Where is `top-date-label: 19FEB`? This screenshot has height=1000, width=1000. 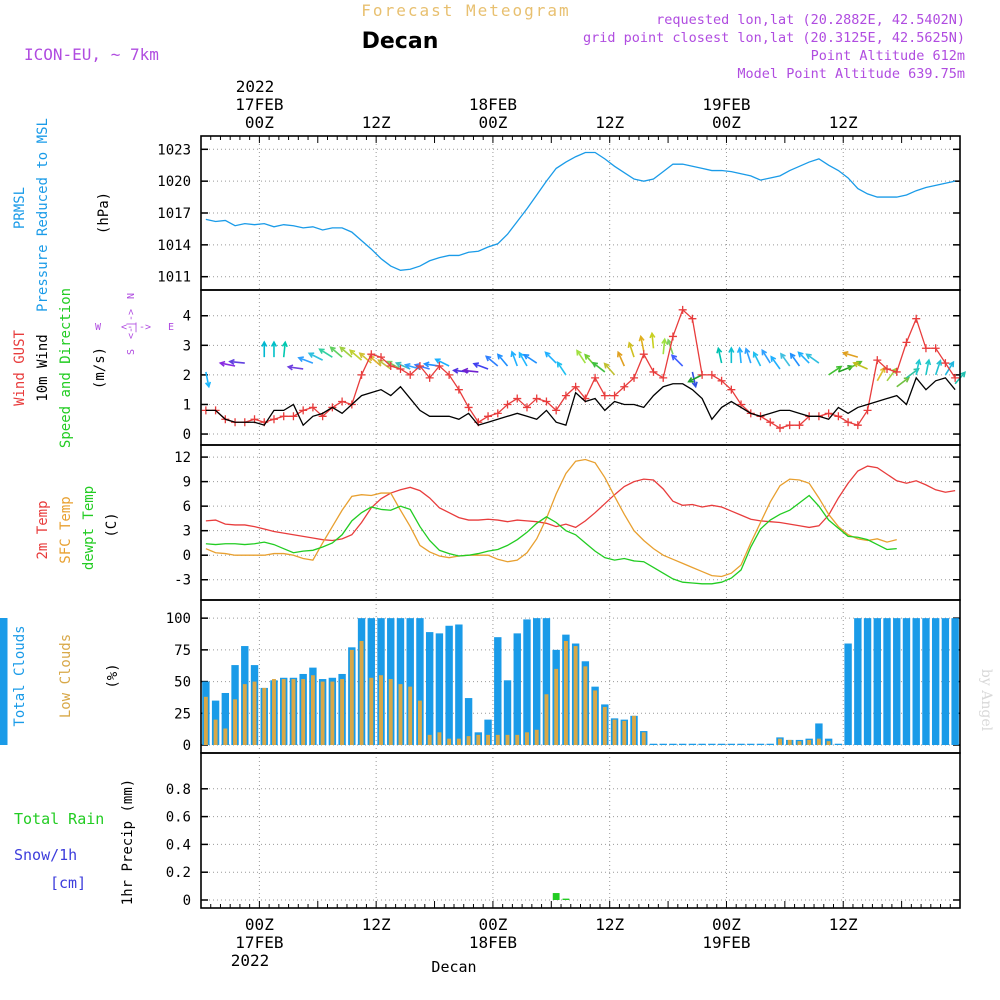
top-date-label: 19FEB is located at coordinates (726, 104).